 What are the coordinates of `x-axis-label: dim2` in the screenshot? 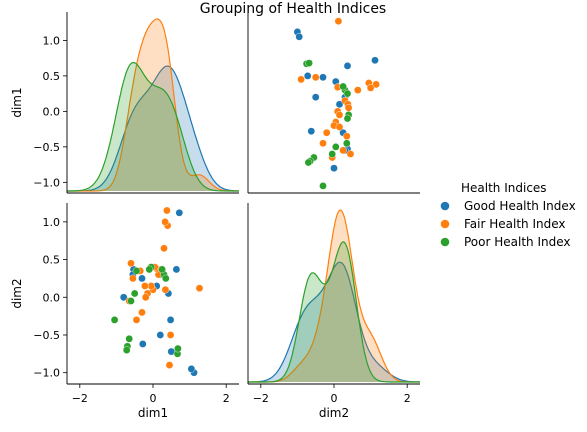 It's located at (334, 413).